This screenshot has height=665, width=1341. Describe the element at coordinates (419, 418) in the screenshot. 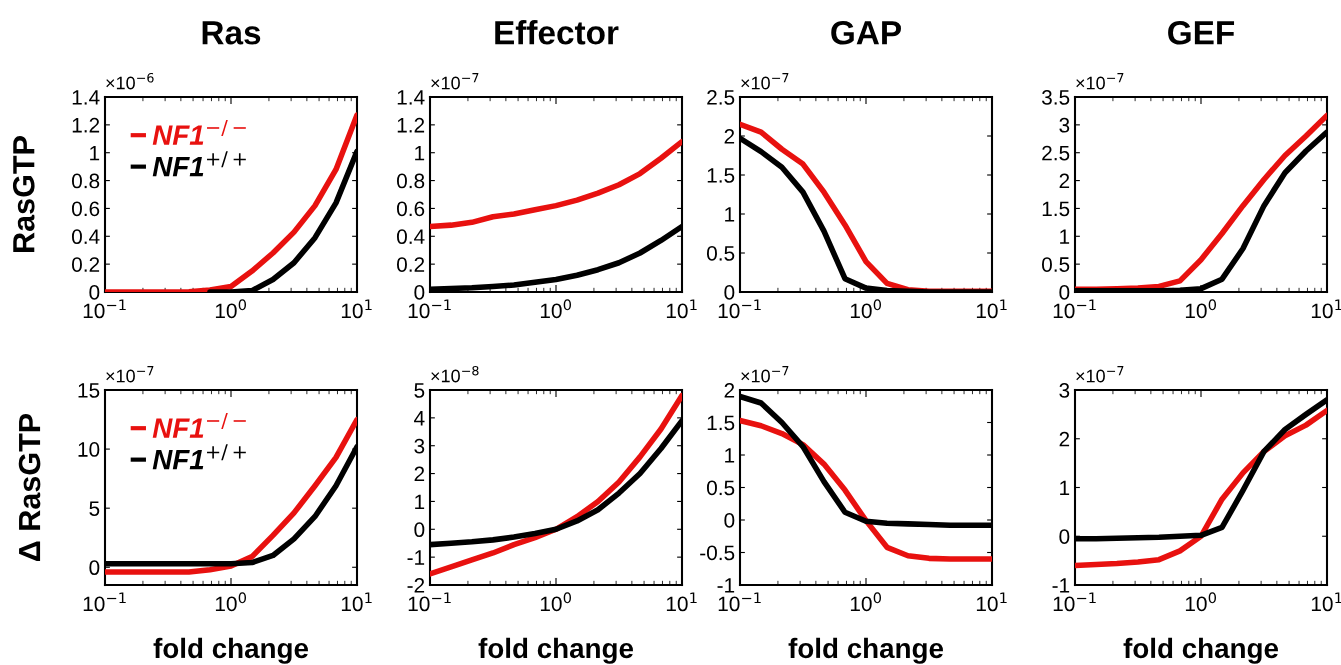

I see `y-tick-label: 4` at that location.